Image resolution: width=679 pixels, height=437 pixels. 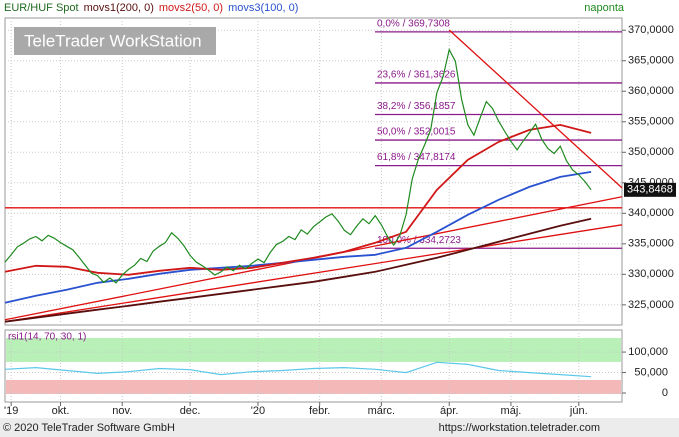 What do you see at coordinates (416, 132) in the screenshot?
I see `fib-label: 50,0% / 352,0015` at bounding box center [416, 132].